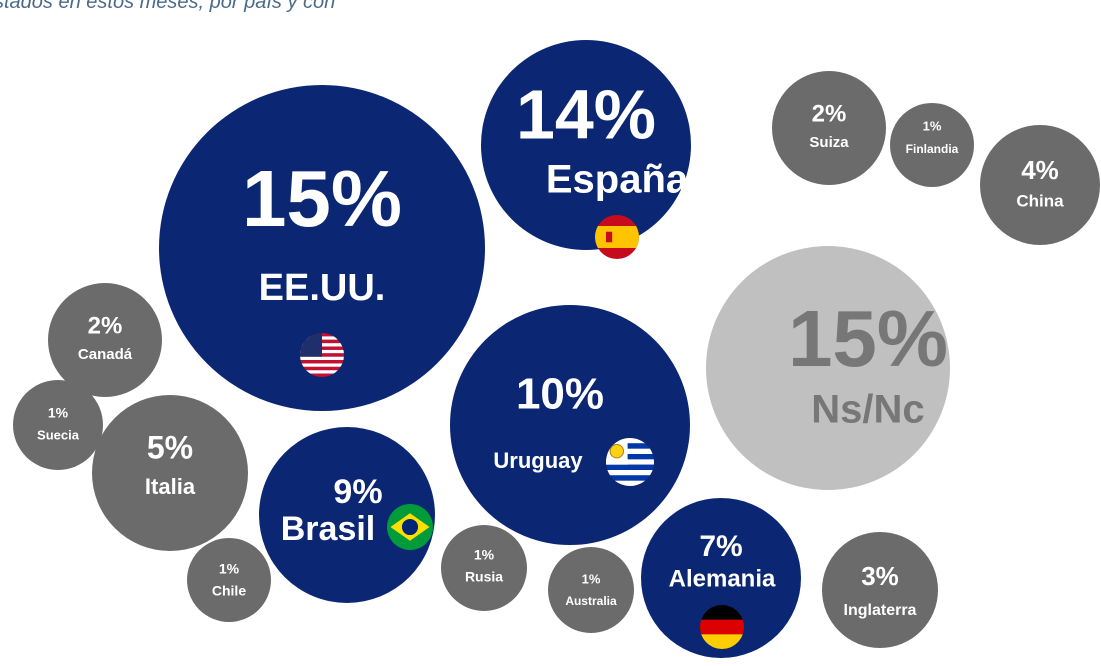 The height and width of the screenshot is (666, 1101). Describe the element at coordinates (560, 394) in the screenshot. I see `value-label: 10%` at that location.